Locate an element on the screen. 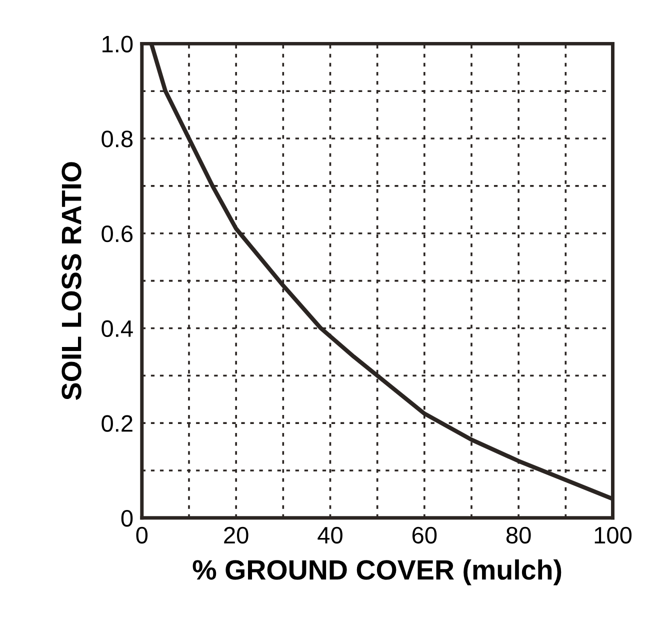 The height and width of the screenshot is (624, 645). x-tick-label: 0 is located at coordinates (142, 535).